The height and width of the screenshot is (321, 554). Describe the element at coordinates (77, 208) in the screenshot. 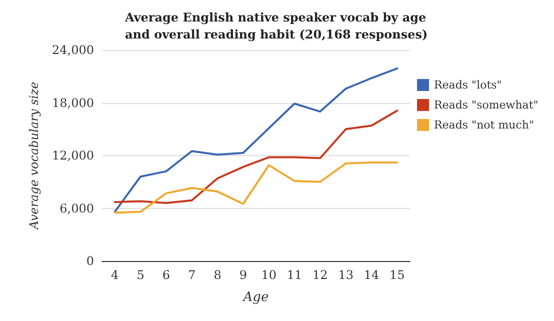

I see `y-tick-label: 6,000` at that location.